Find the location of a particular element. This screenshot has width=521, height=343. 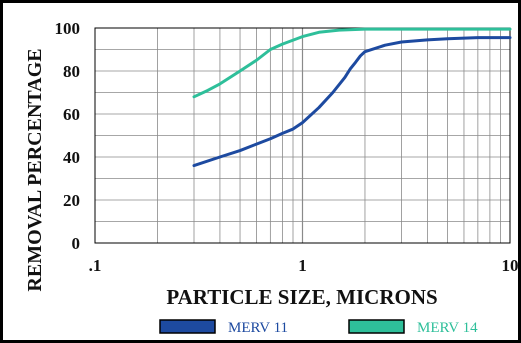

y-tick-label: 20 is located at coordinates (71, 200).